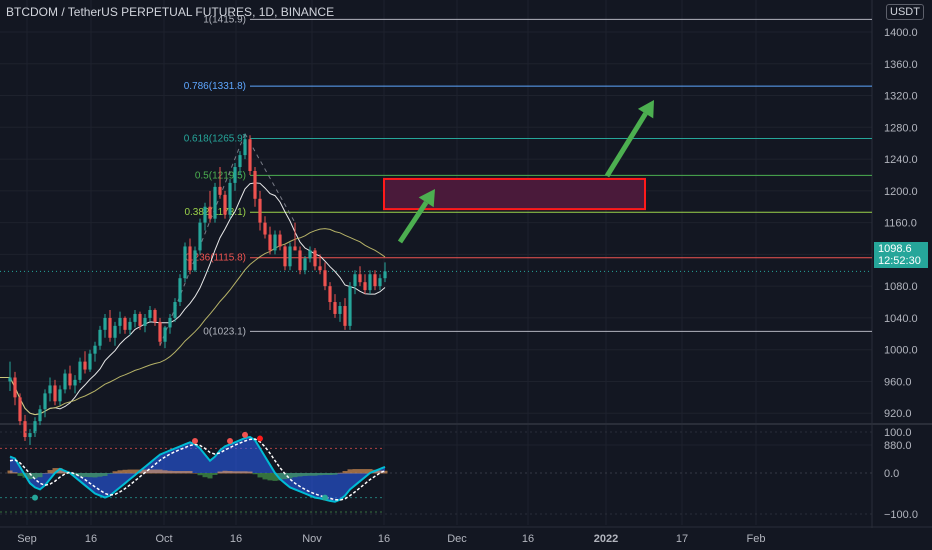  What do you see at coordinates (895, 249) in the screenshot?
I see `last-price-value: 1098.6` at bounding box center [895, 249].